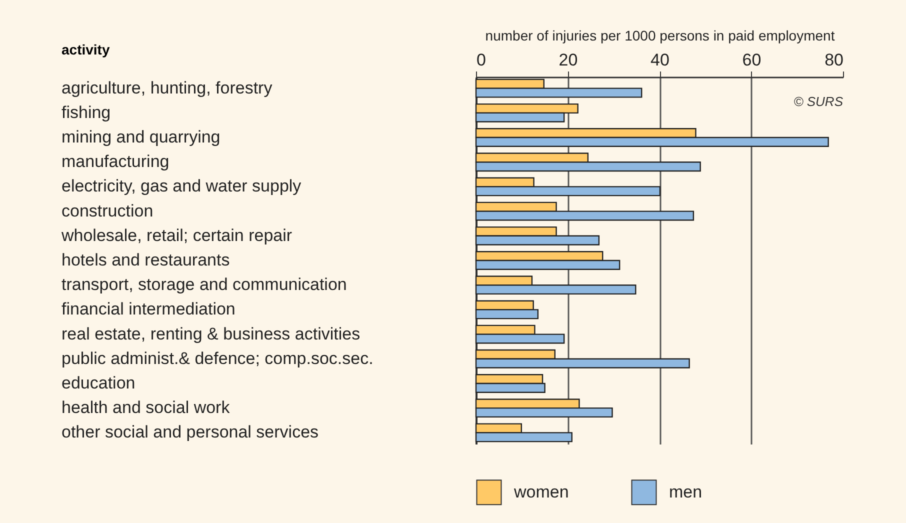  Describe the element at coordinates (99, 382) in the screenshot. I see `y-tick-label: education` at that location.